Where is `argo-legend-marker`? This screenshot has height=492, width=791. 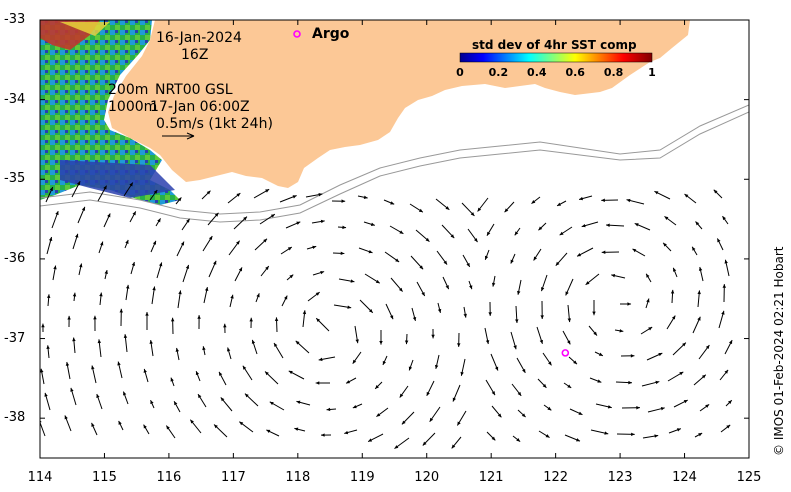 argo-legend-marker is located at coordinates (297, 34).